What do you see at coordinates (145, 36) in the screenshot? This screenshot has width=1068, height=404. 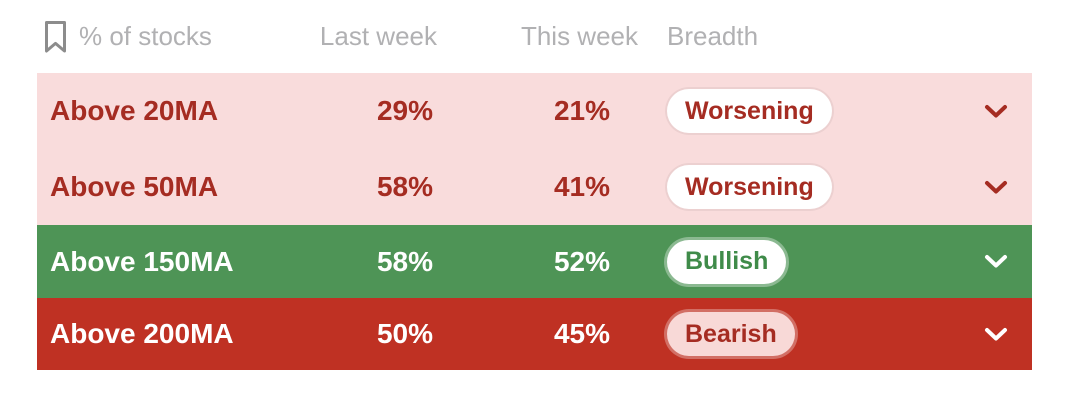 I see `header-percent-of-stocks-label: % of stocks` at bounding box center [145, 36].